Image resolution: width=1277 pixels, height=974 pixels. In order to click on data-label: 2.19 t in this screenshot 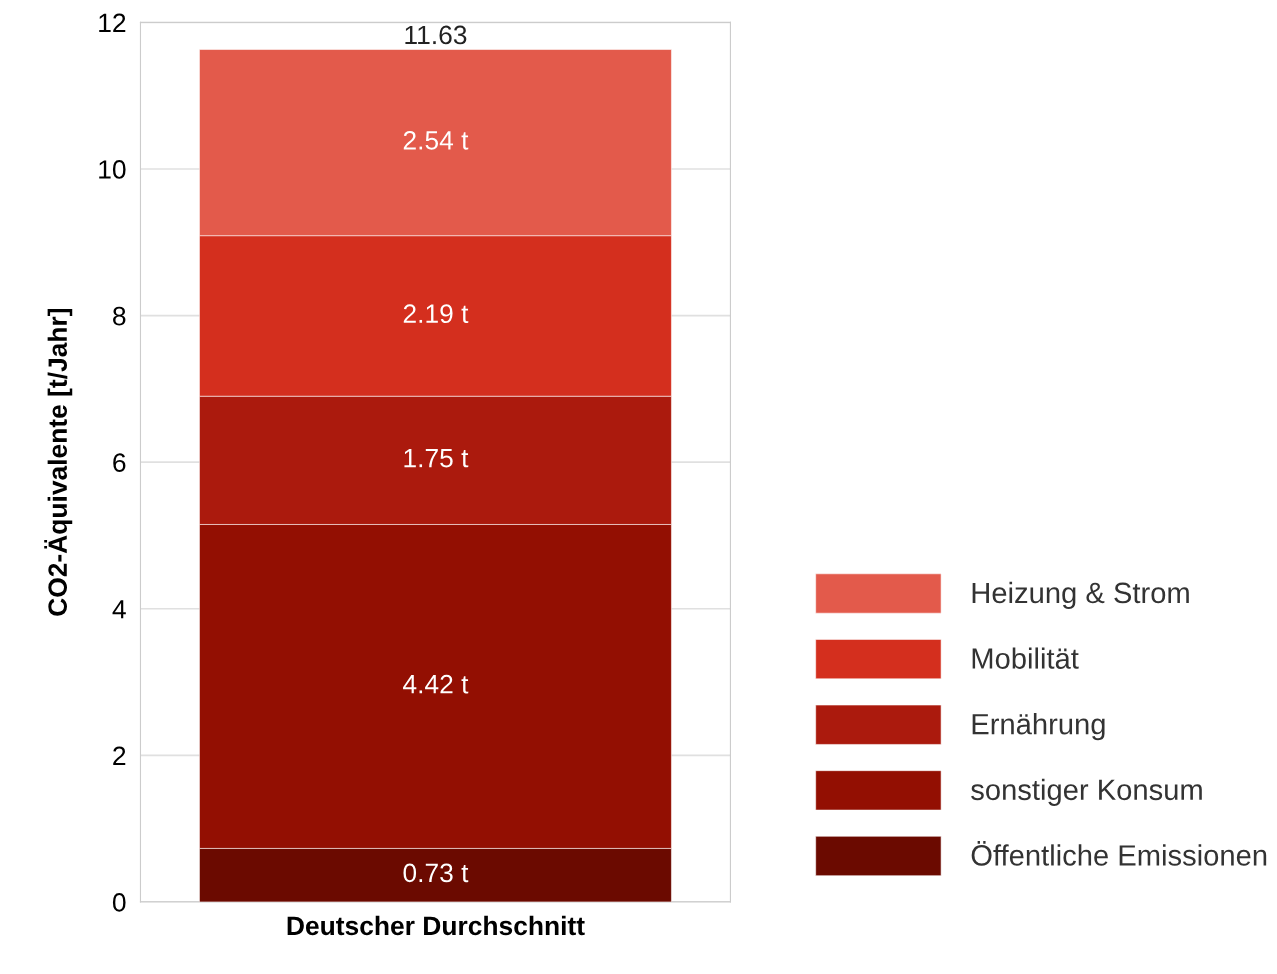, I will do `click(436, 314)`.